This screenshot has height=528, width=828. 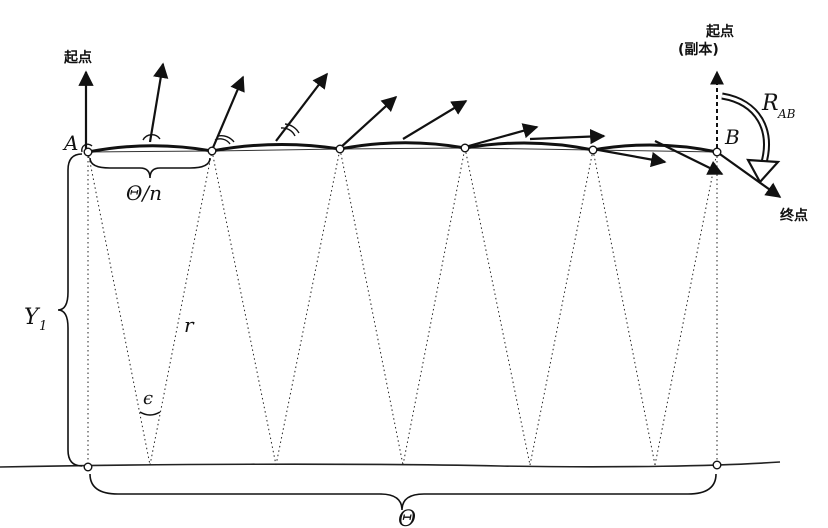 What do you see at coordinates (390, 464) in the screenshot?
I see `ground-line` at bounding box center [390, 464].